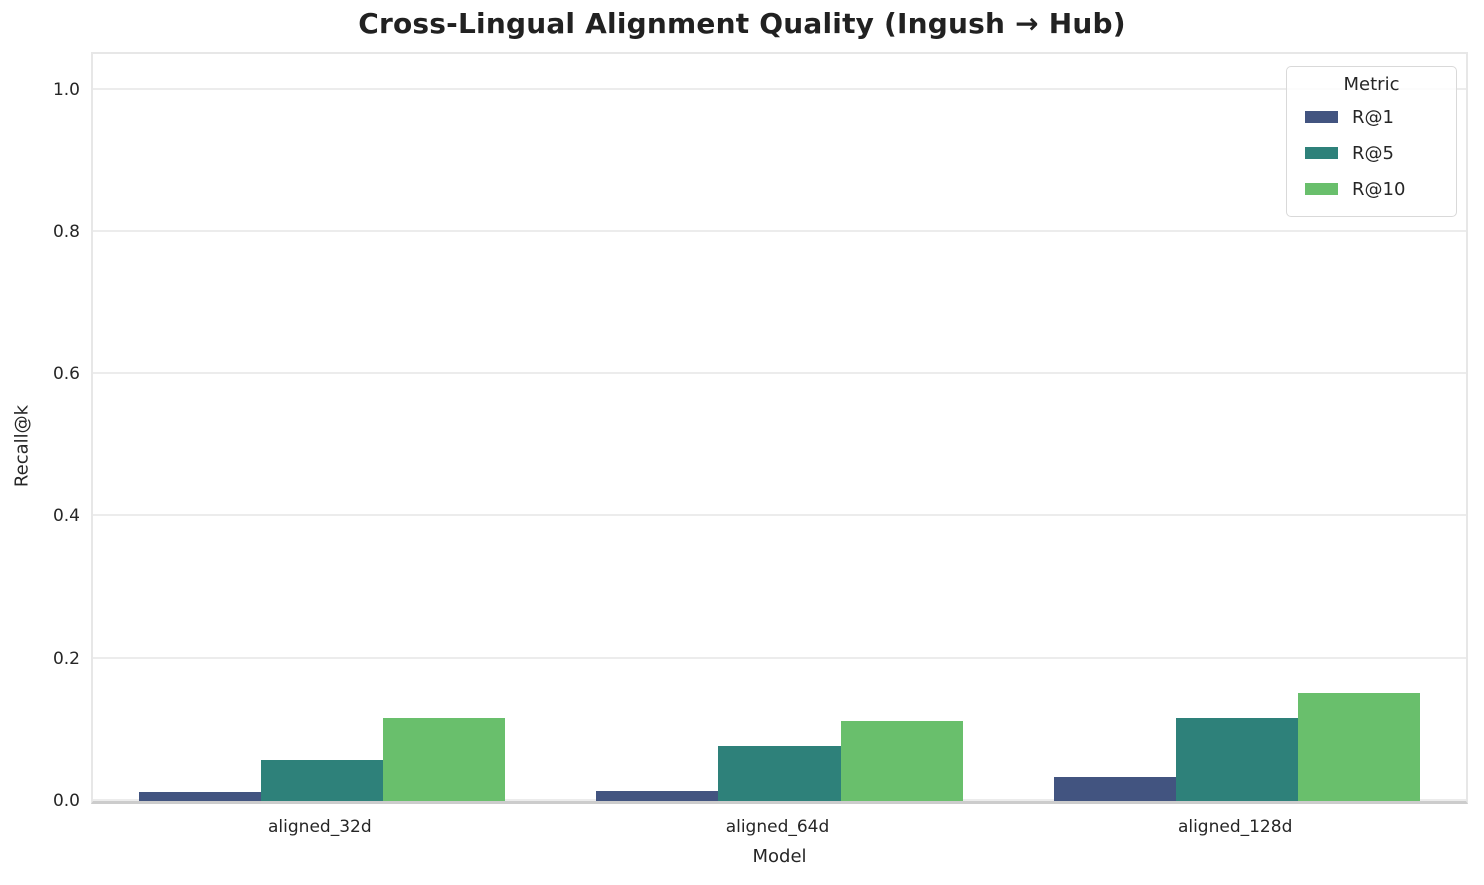 This screenshot has height=885, width=1484. I want to click on bar-aligned_64d-R@10, so click(901, 760).